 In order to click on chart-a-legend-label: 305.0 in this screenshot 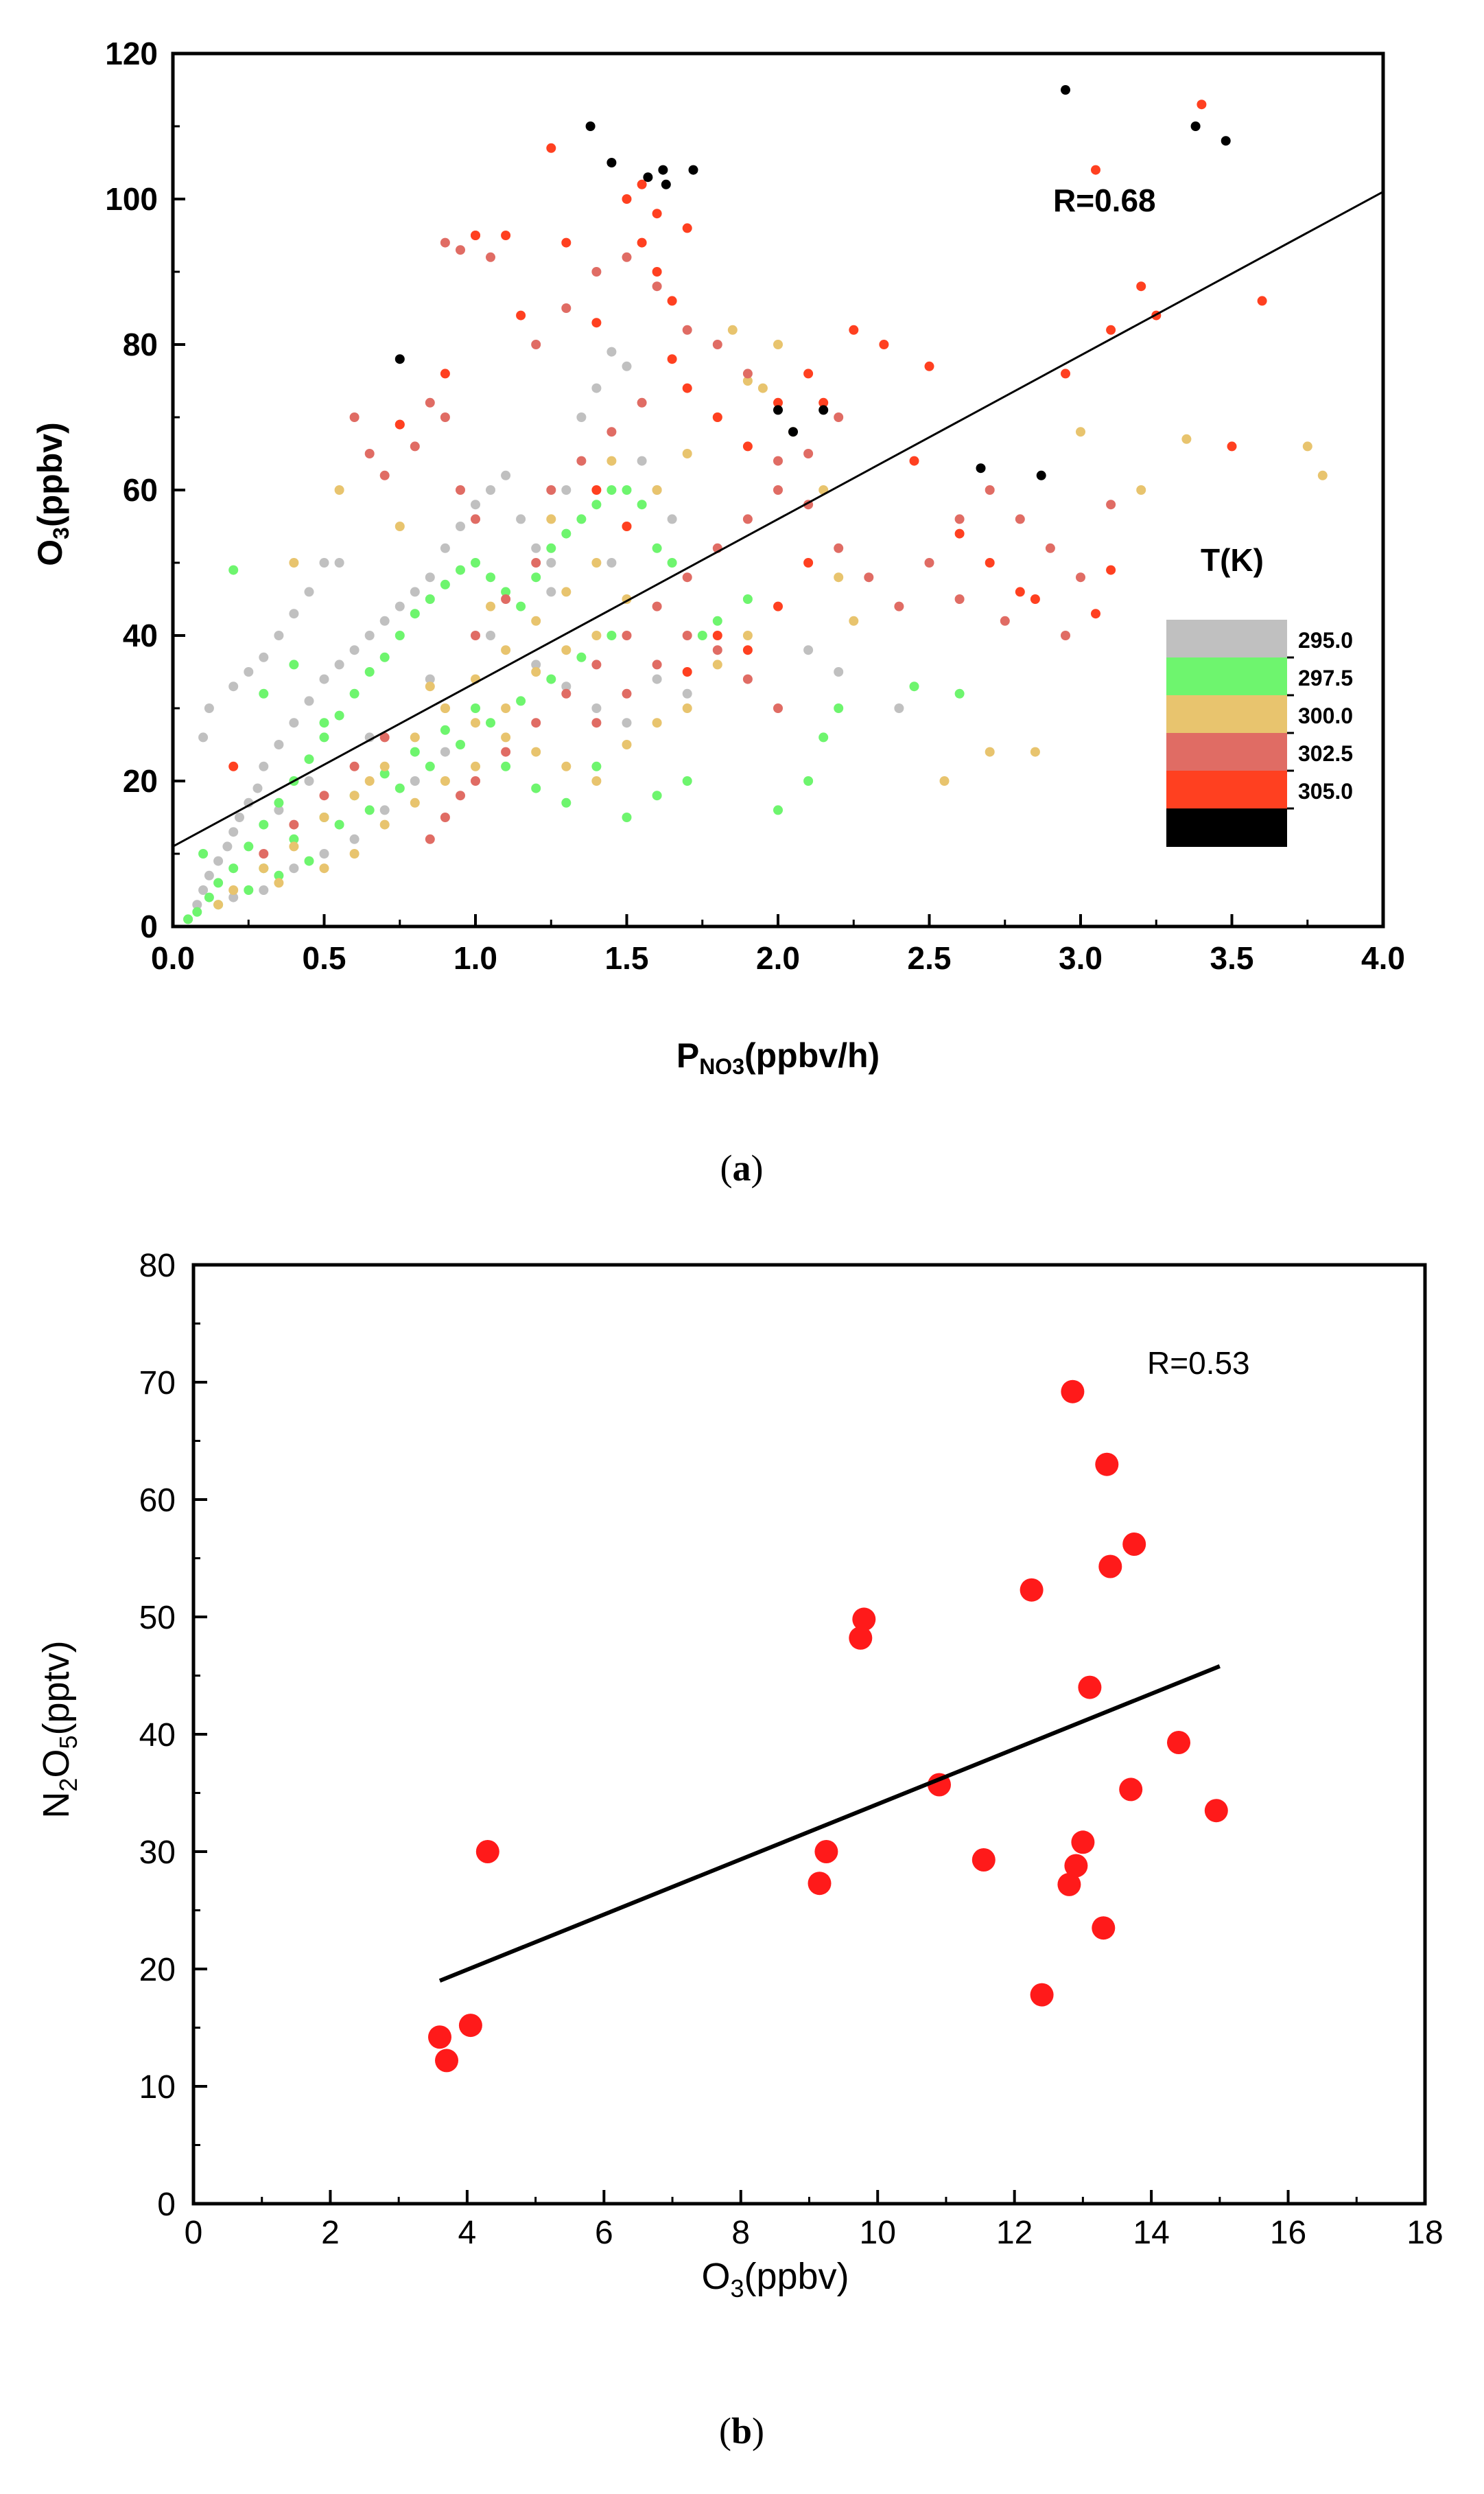, I will do `click(1325, 791)`.